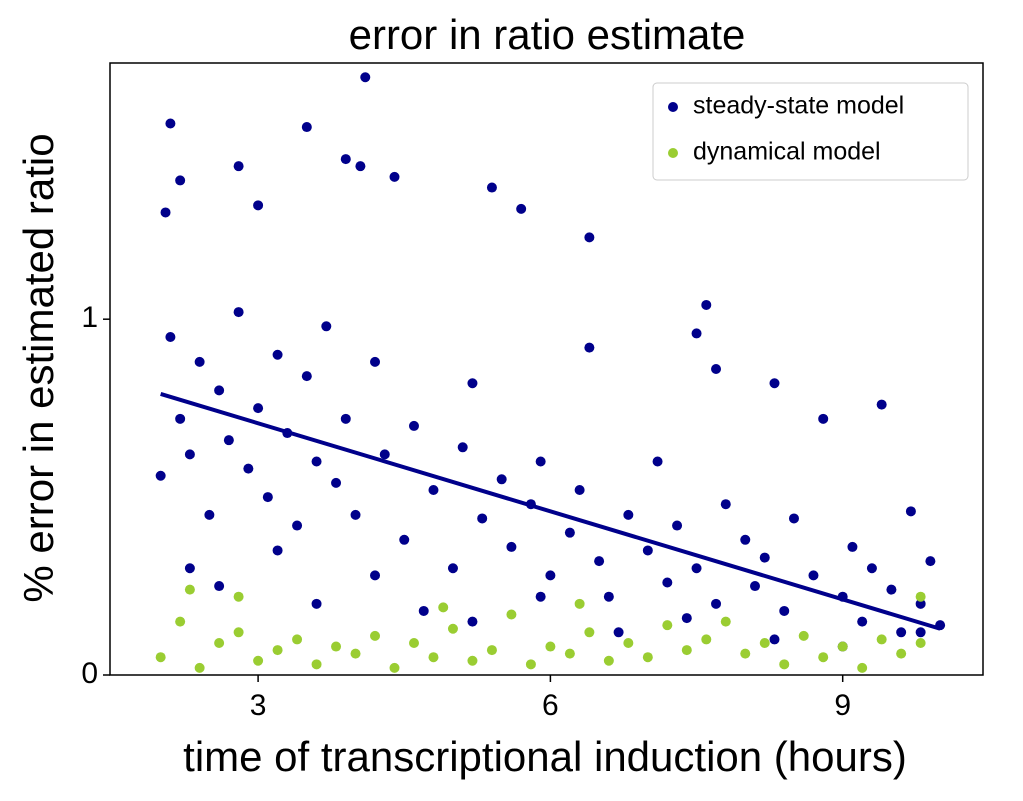 This screenshot has height=801, width=1023. What do you see at coordinates (547, 34) in the screenshot?
I see `chart-title: error in ratio estimate` at bounding box center [547, 34].